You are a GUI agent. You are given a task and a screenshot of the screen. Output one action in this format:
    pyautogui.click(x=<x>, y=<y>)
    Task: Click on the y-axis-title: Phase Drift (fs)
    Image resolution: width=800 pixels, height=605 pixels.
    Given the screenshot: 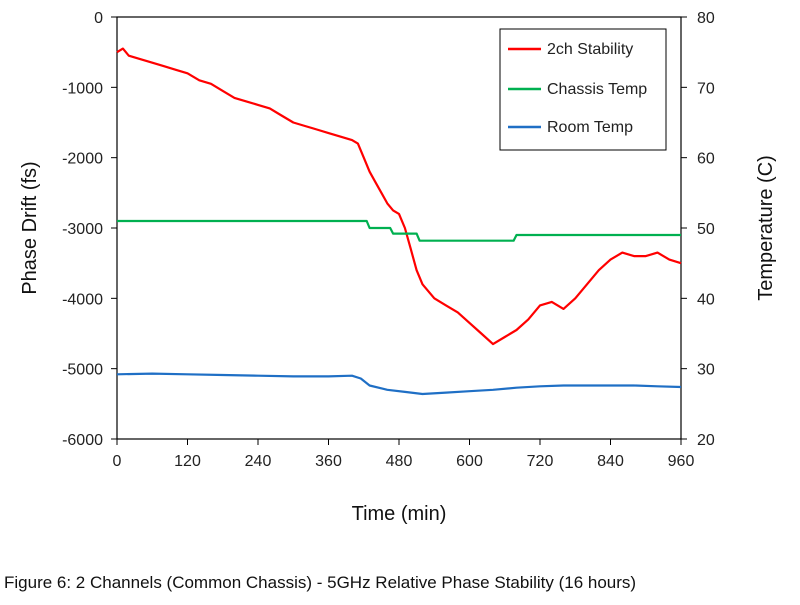 What is the action you would take?
    pyautogui.click(x=30, y=227)
    